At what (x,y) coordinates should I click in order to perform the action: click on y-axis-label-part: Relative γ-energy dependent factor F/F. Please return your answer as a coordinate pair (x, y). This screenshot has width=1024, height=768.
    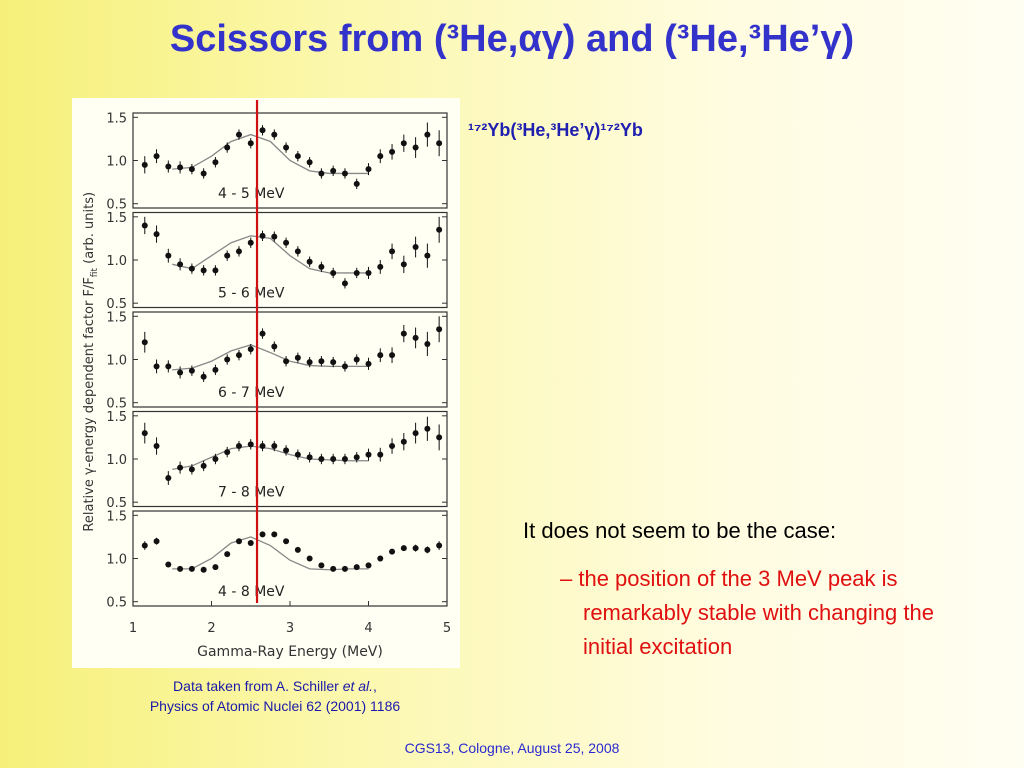
    Looking at the image, I should click on (89, 404).